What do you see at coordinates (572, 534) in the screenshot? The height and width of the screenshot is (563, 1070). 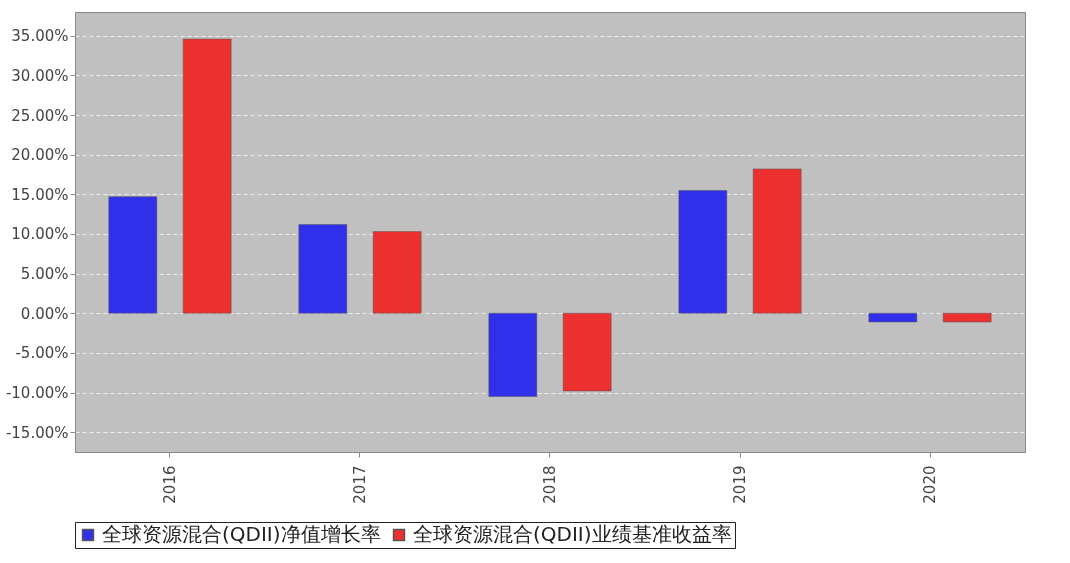 I see `legend-label: 全球资源混合(QDII)业绩基准收益率` at bounding box center [572, 534].